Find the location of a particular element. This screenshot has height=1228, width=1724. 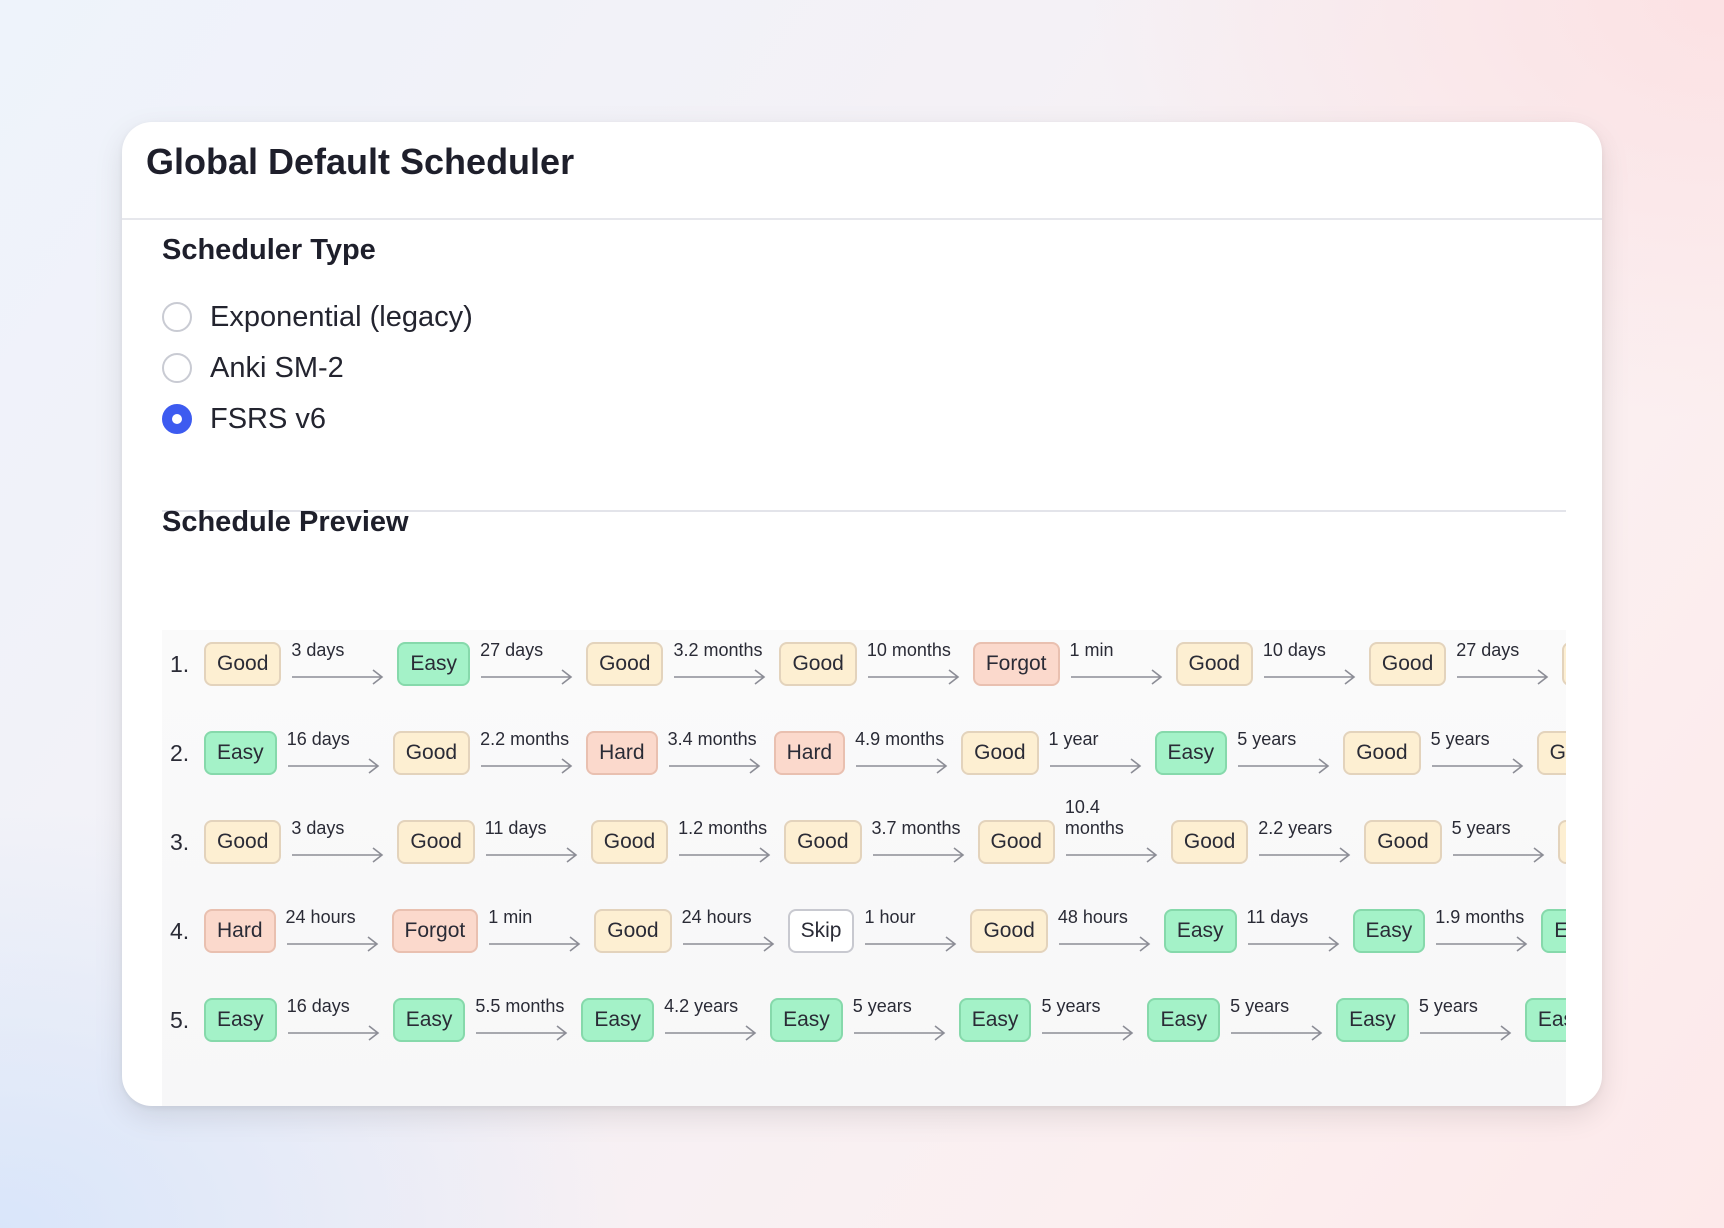

interval-label: 2.2 months is located at coordinates (525, 739).